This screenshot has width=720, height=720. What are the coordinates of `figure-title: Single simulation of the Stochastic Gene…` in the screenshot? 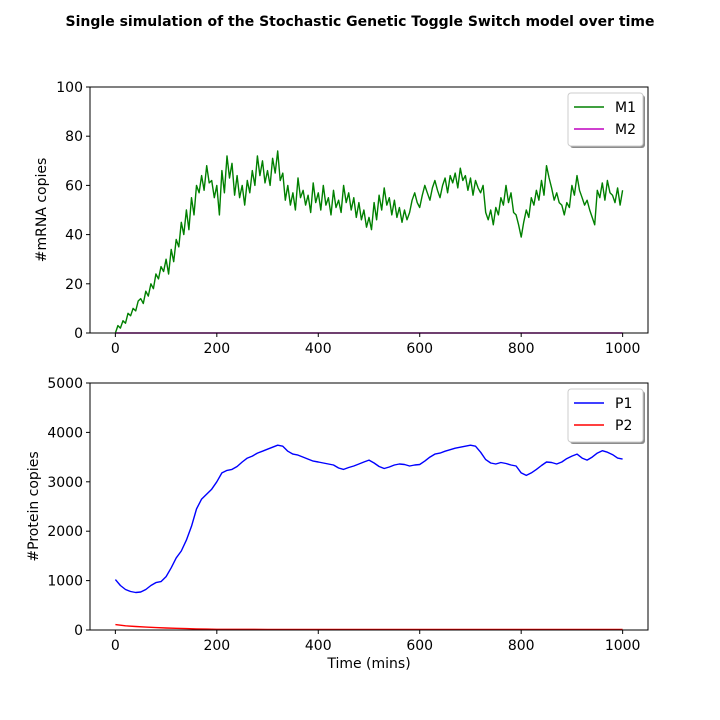 It's located at (360, 22).